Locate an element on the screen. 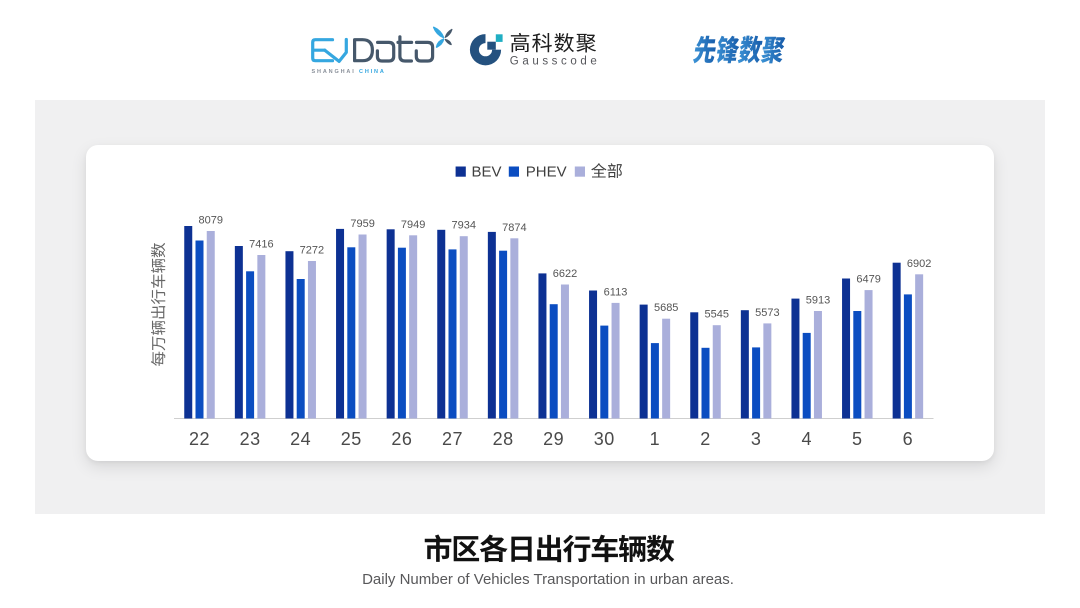  svg-text: Gausscode is located at coordinates (555, 61).